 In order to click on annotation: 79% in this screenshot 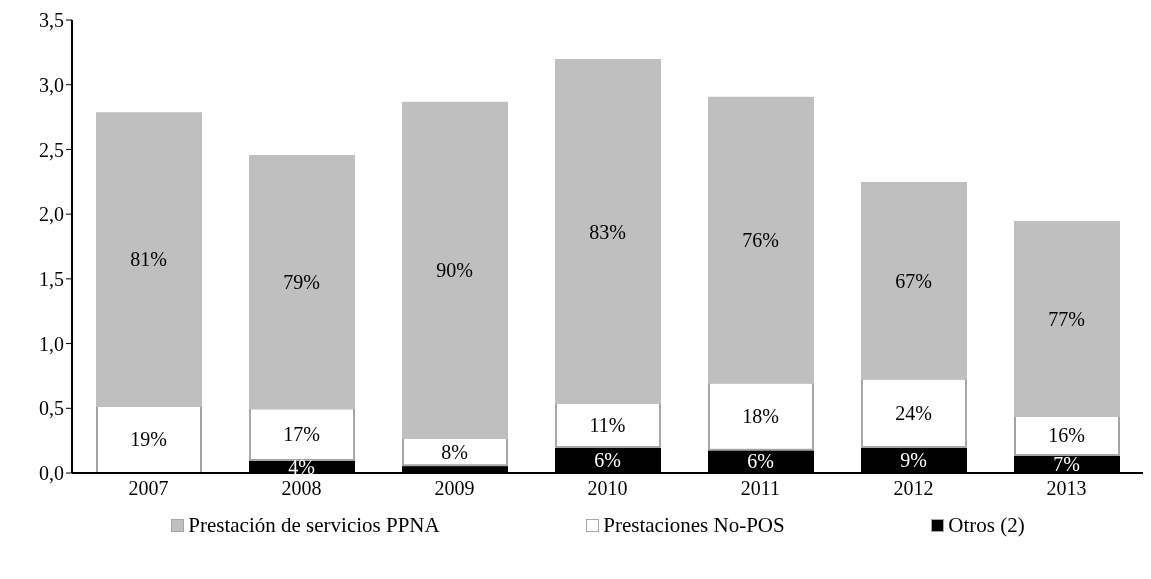, I will do `click(301, 282)`.